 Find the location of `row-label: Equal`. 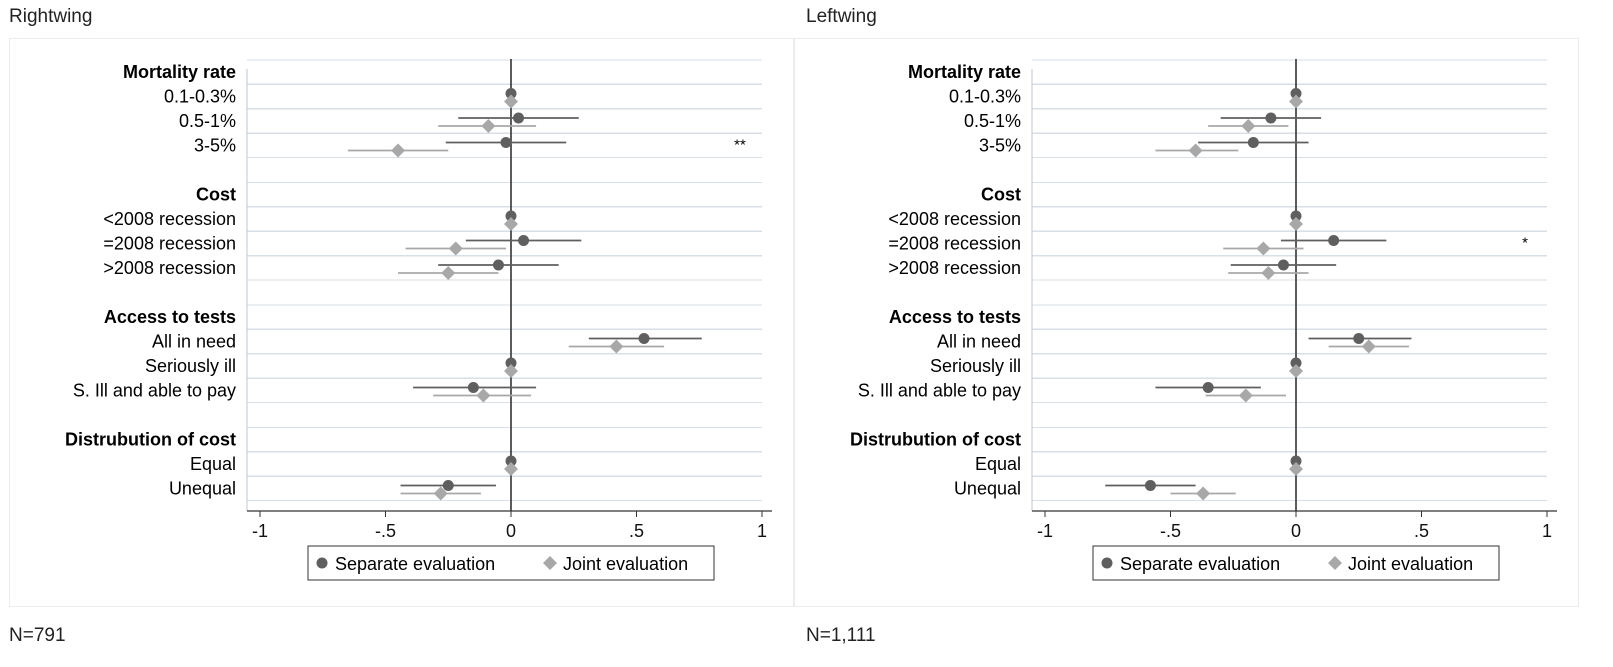

row-label: Equal is located at coordinates (213, 464).